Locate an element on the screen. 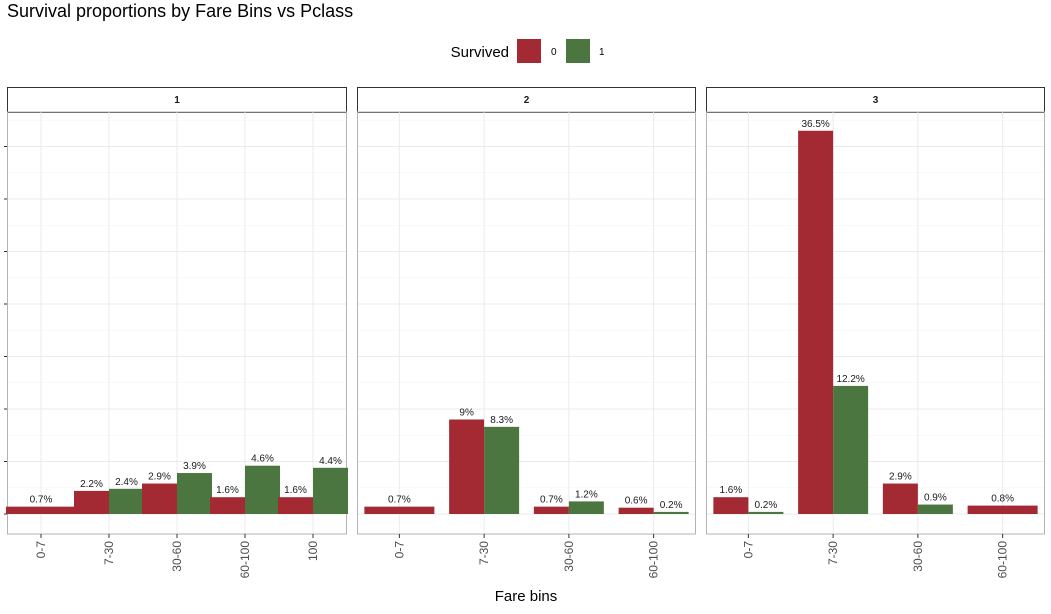  bar-3-7-30-s0 is located at coordinates (816, 322).